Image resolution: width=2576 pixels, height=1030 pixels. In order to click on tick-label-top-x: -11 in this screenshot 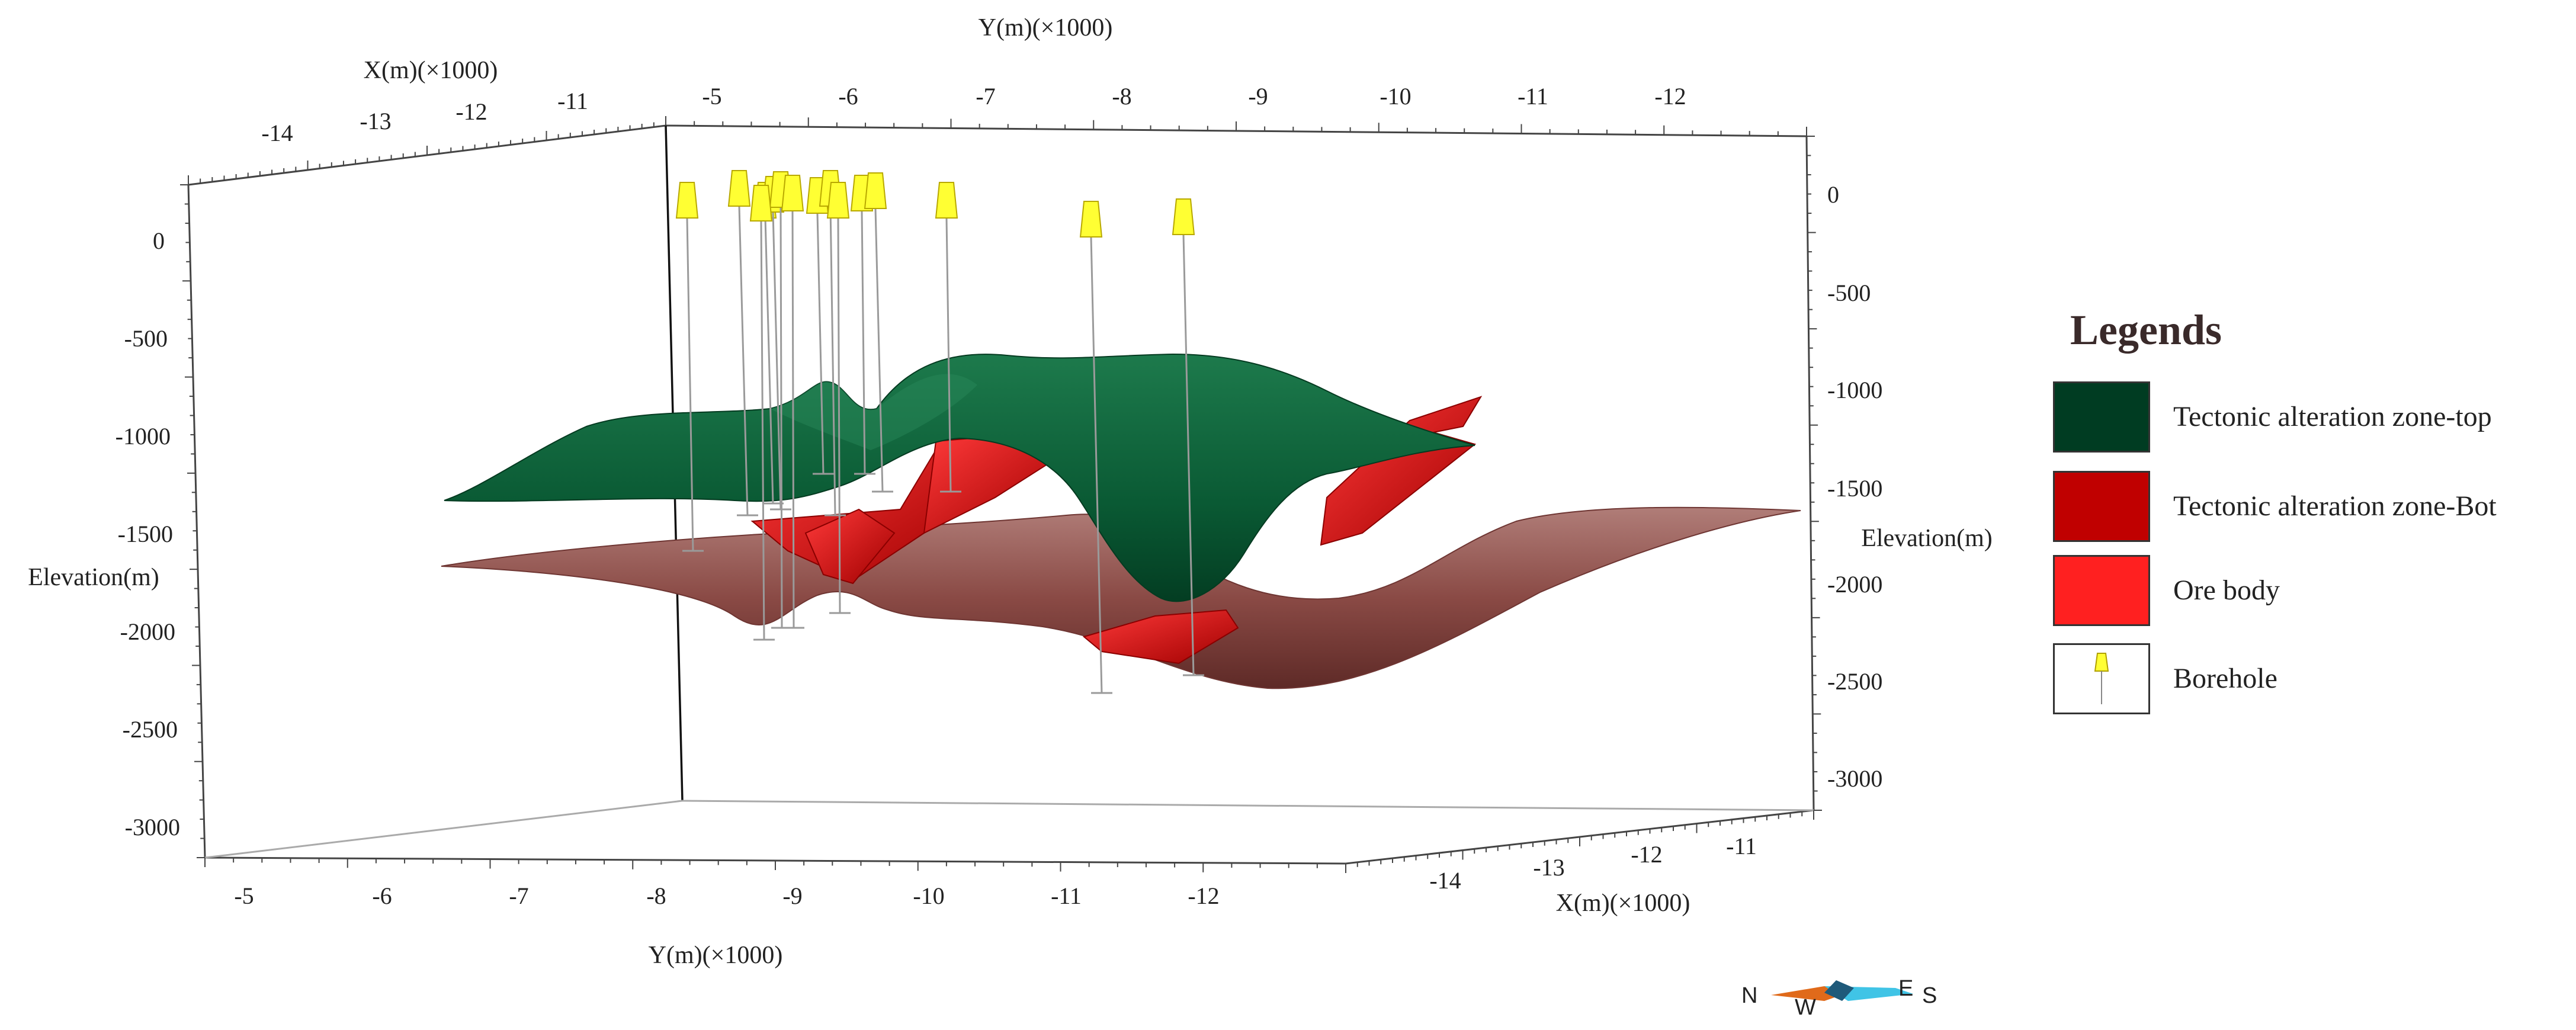, I will do `click(572, 101)`.